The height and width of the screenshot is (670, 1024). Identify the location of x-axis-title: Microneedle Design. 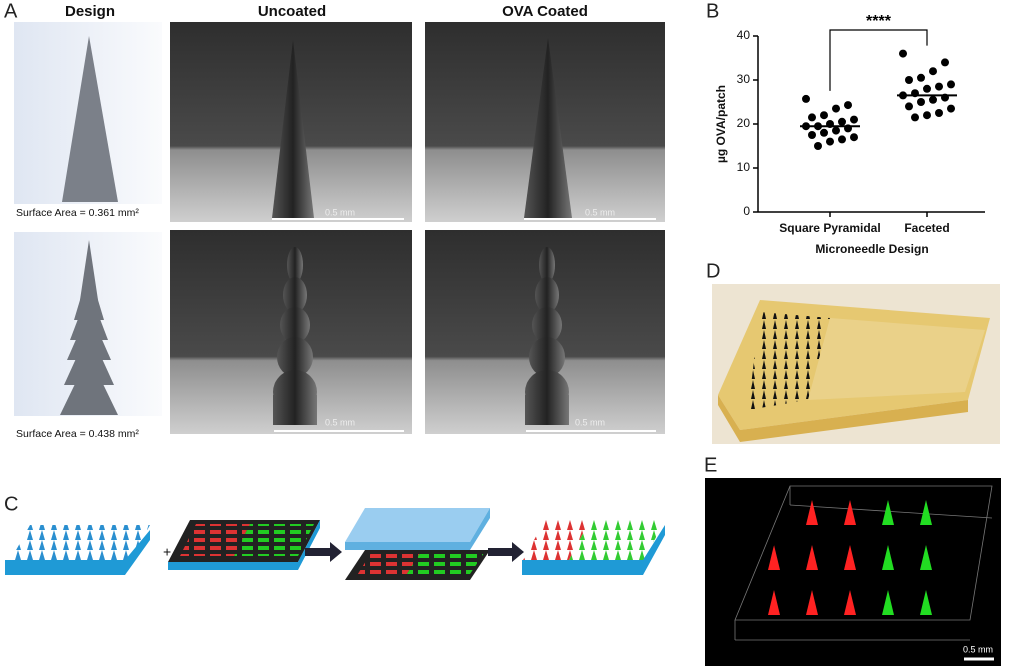
(871, 249).